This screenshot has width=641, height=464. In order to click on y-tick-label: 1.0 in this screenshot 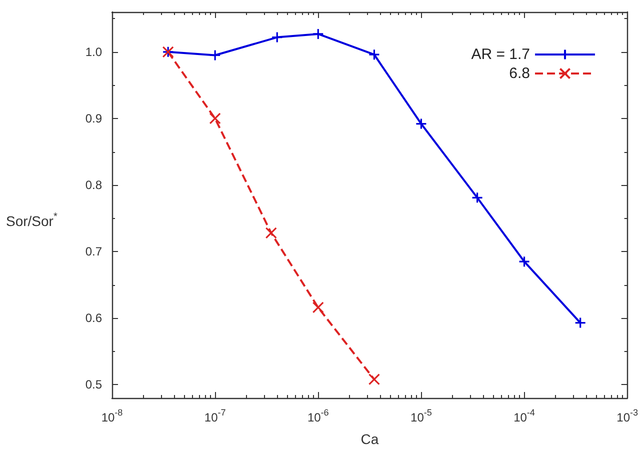, I will do `click(93, 51)`.